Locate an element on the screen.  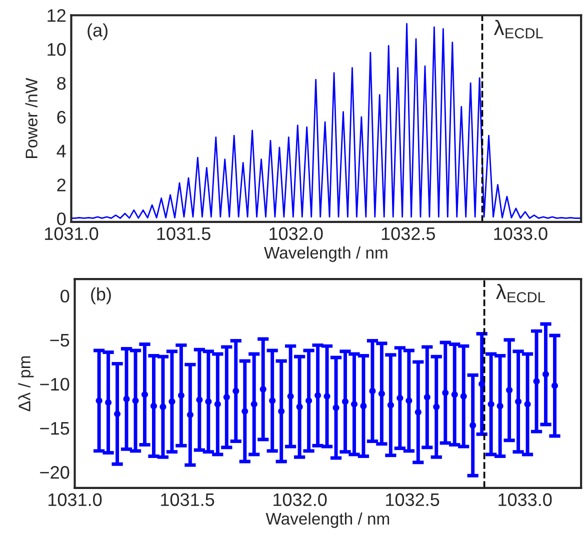
y-tick-label: −20 is located at coordinates (55, 472).